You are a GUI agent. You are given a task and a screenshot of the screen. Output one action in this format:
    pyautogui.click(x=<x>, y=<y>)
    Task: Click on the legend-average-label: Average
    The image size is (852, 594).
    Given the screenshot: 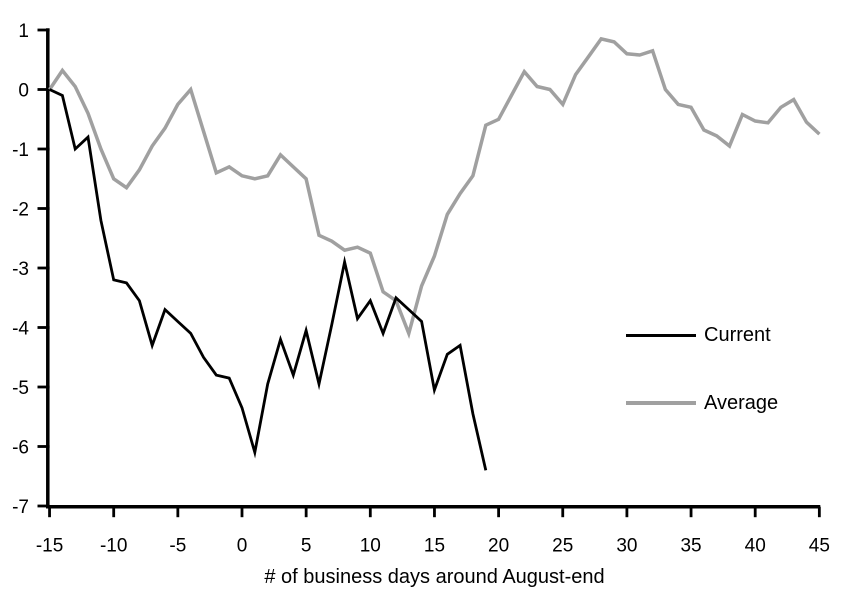 What is the action you would take?
    pyautogui.click(x=741, y=402)
    